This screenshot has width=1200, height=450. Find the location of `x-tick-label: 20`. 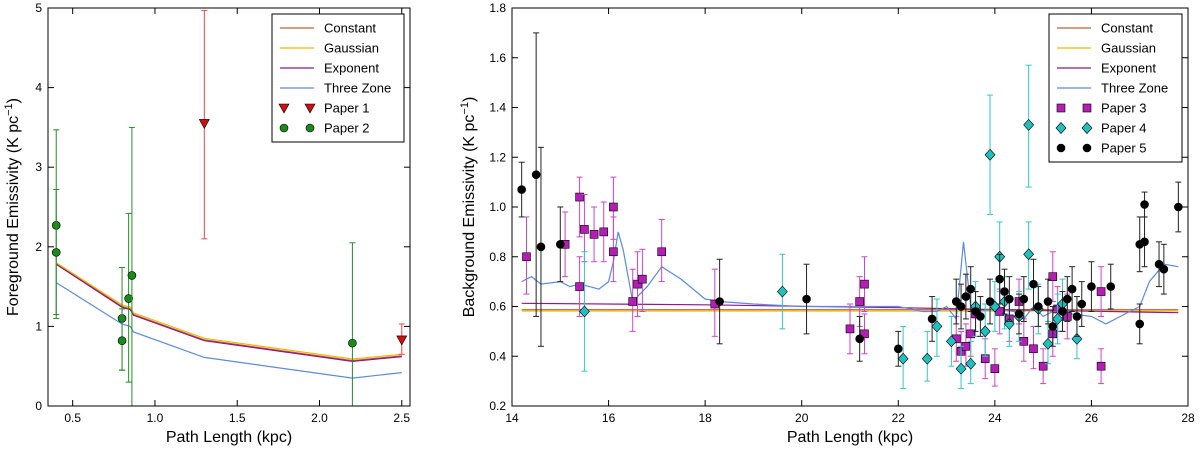

x-tick-label: 20 is located at coordinates (802, 418).